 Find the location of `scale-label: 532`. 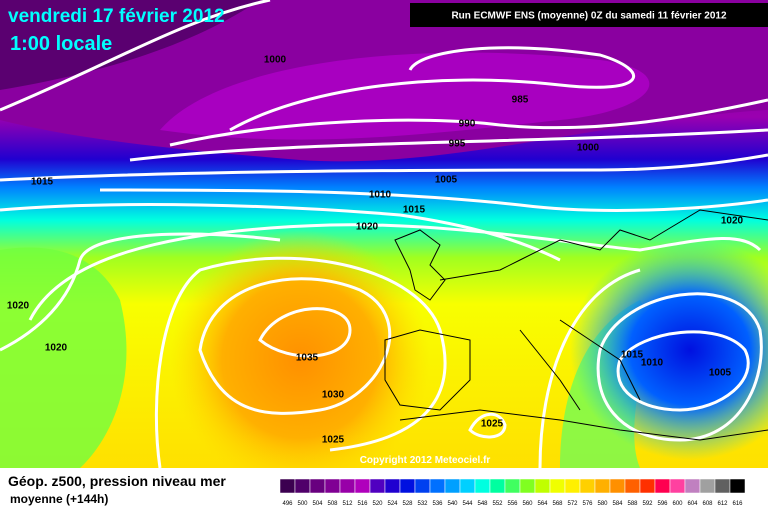

scale-label: 532 is located at coordinates (422, 504).